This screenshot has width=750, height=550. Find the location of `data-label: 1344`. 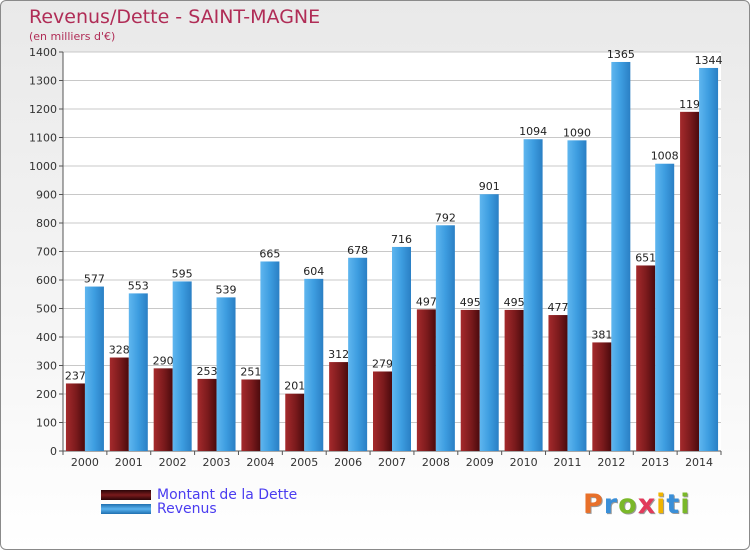

data-label: 1344 is located at coordinates (709, 60).